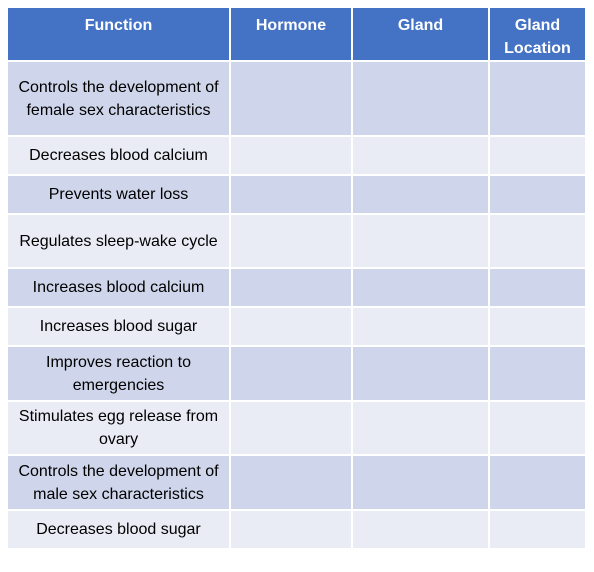  Describe the element at coordinates (118, 529) in the screenshot. I see `function-cell: Decreases blood sugar` at that location.